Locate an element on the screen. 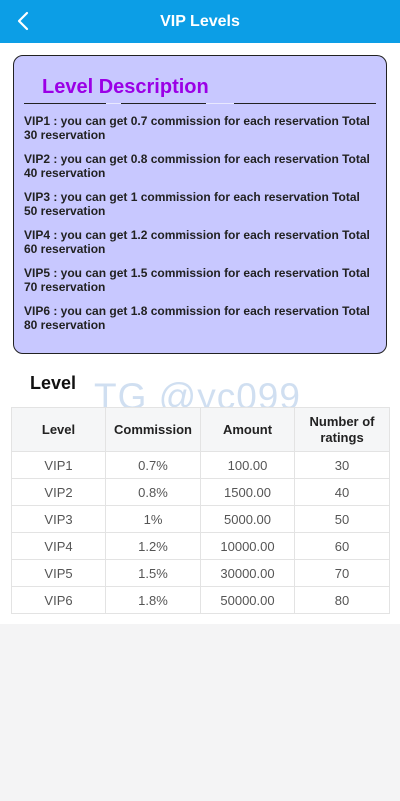  cell-ratings: 60 is located at coordinates (342, 546).